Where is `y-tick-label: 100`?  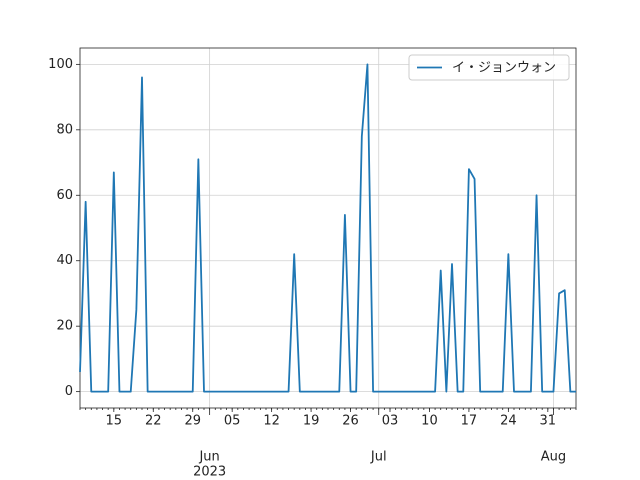 y-tick-label: 100 is located at coordinates (60, 64).